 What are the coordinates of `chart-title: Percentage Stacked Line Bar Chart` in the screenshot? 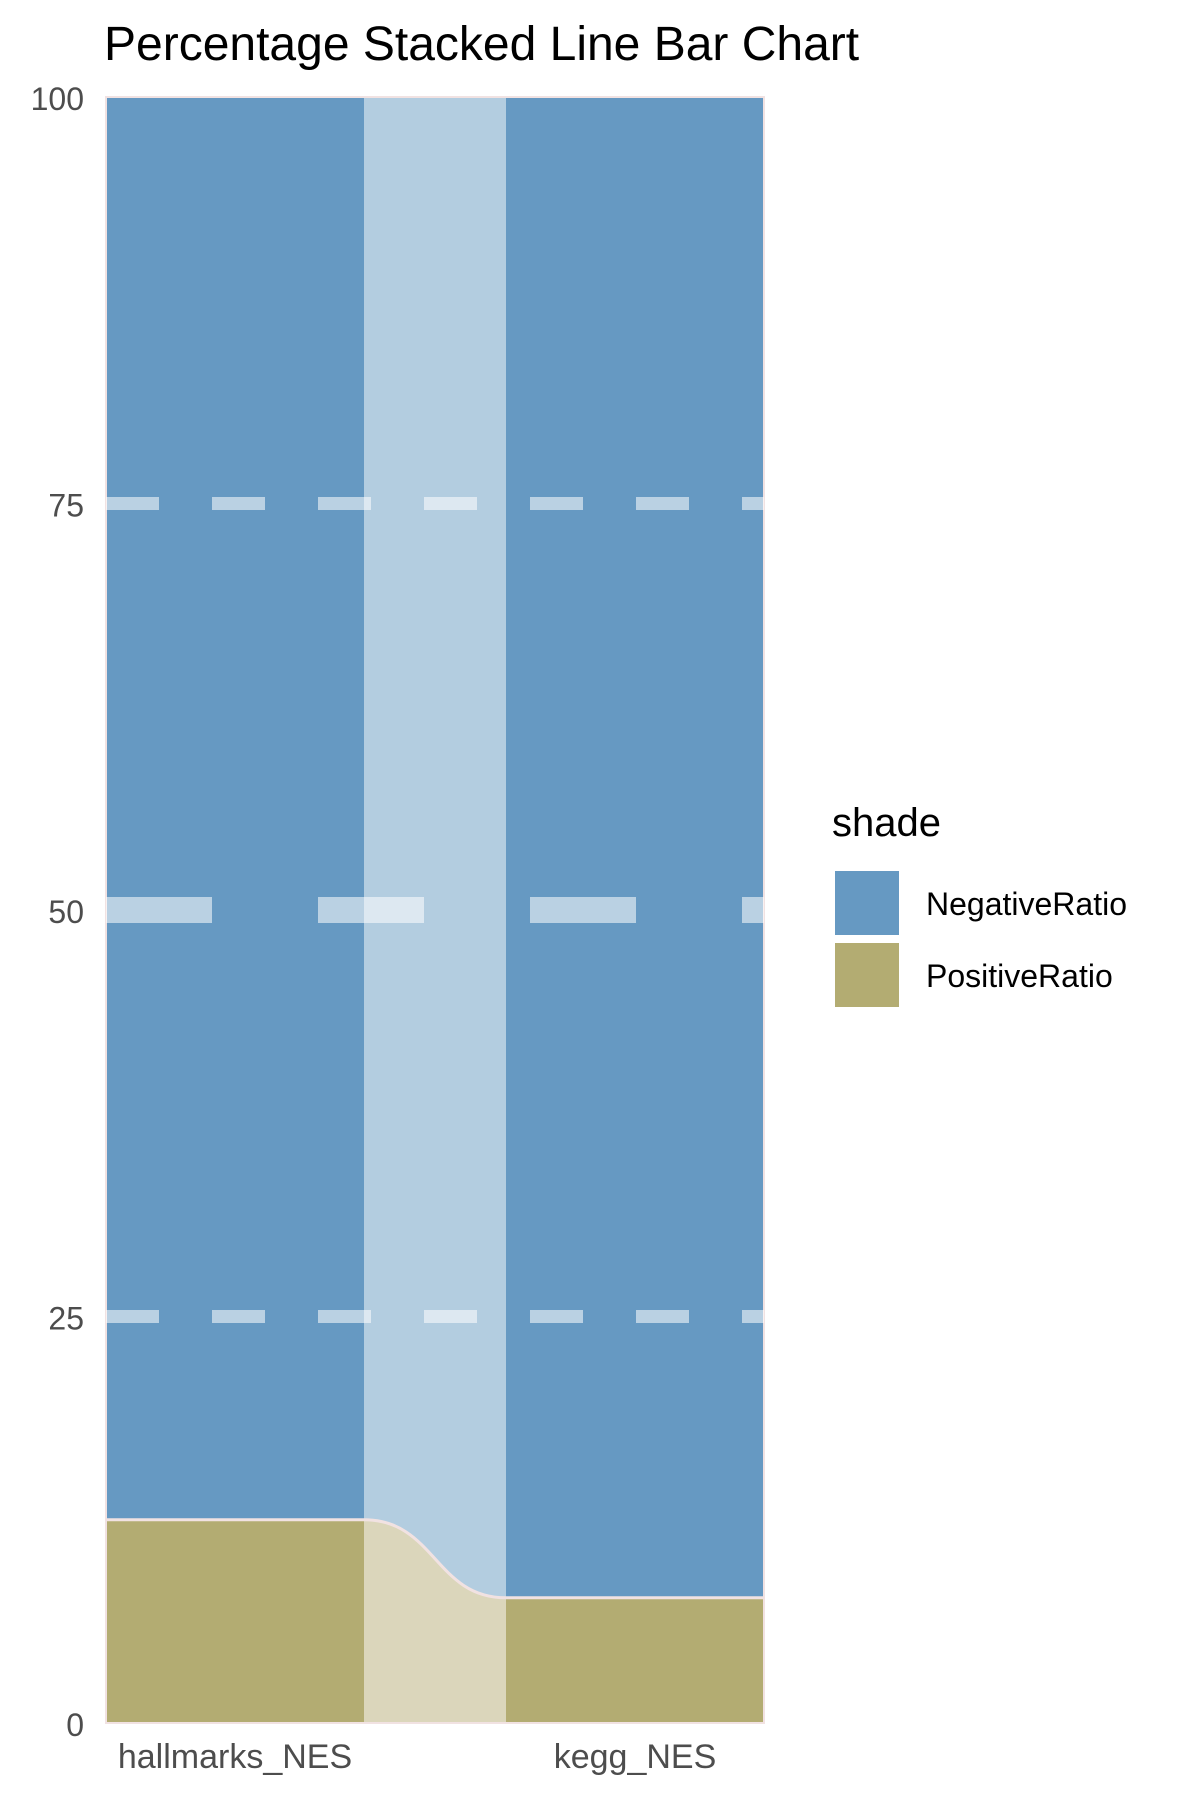 It's located at (481, 44).